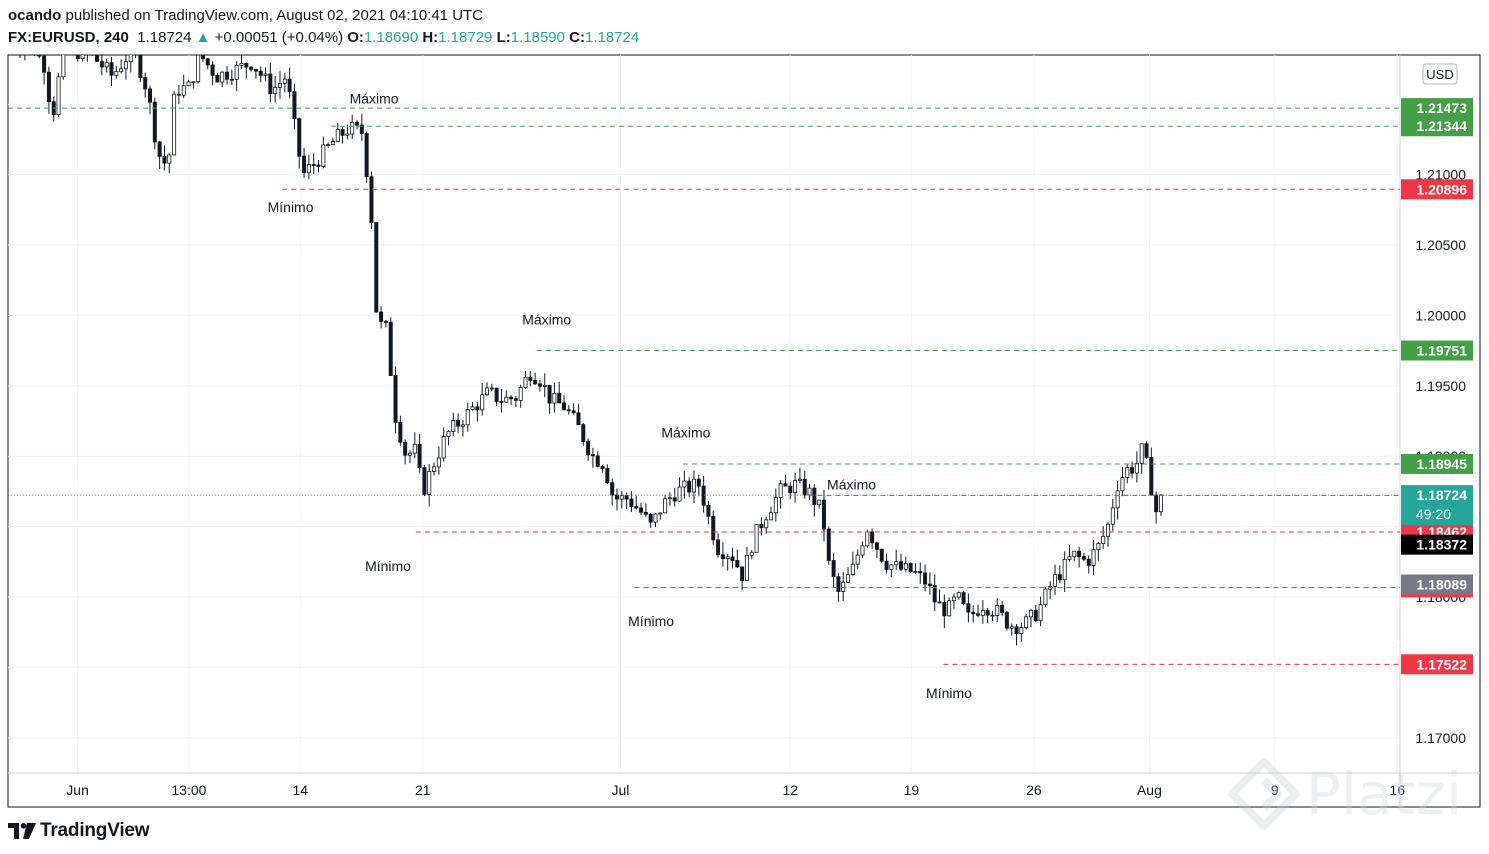 This screenshot has height=854, width=1489. What do you see at coordinates (1441, 495) in the screenshot?
I see `price-tag-label: 1.18724` at bounding box center [1441, 495].